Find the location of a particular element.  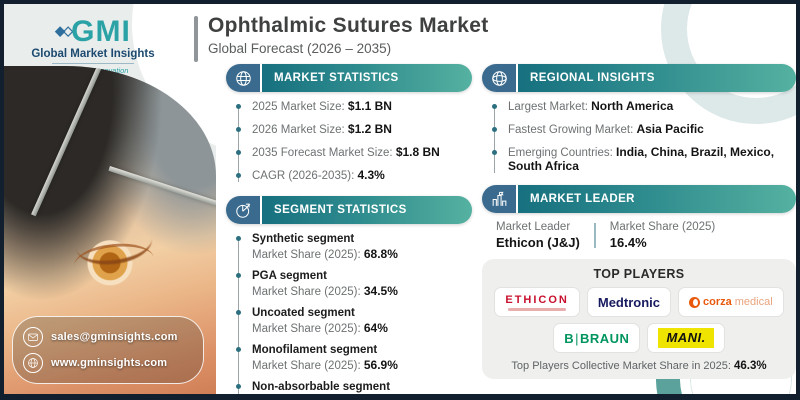

ethicon-tagline-line is located at coordinates (537, 309).